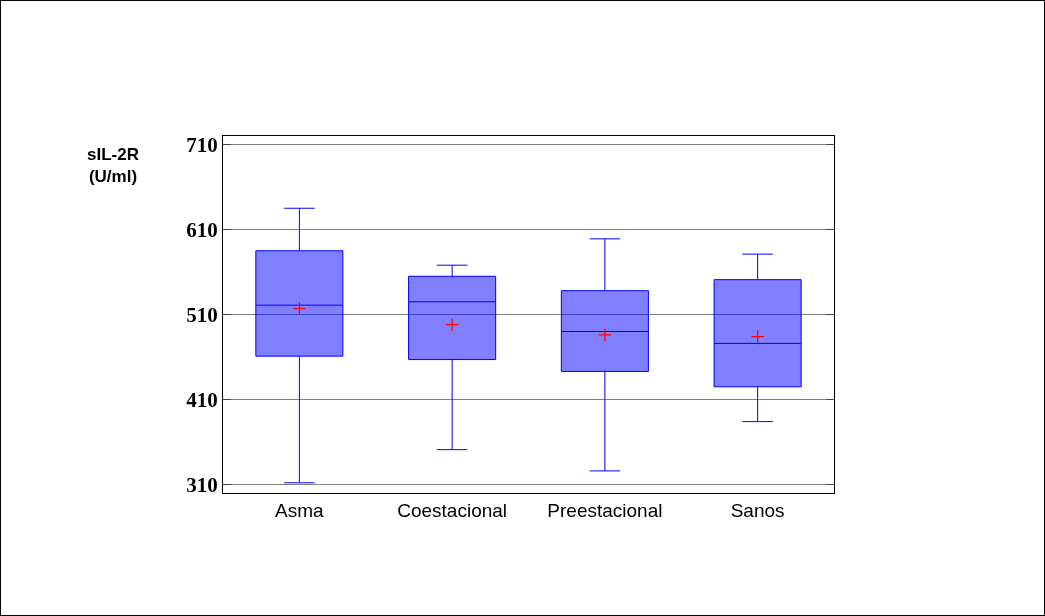  Describe the element at coordinates (202, 399) in the screenshot. I see `y-tick-label: 410` at that location.